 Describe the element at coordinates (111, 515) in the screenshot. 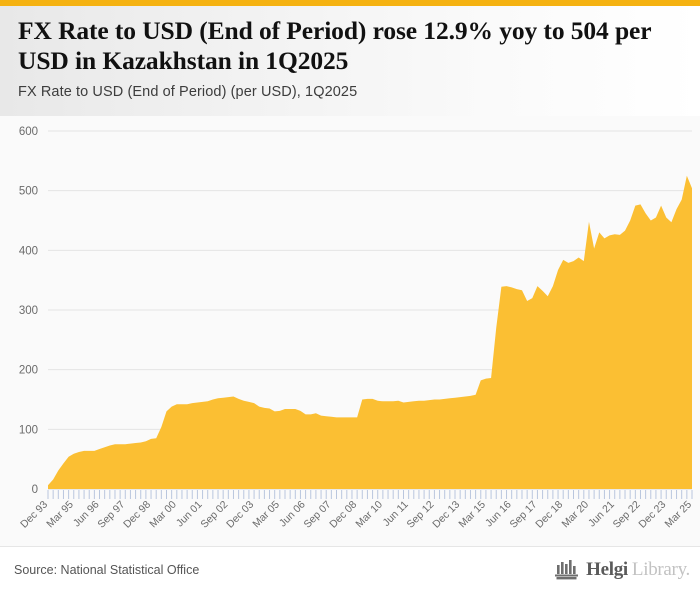

I see `x-tick-label: Sep 97` at that location.